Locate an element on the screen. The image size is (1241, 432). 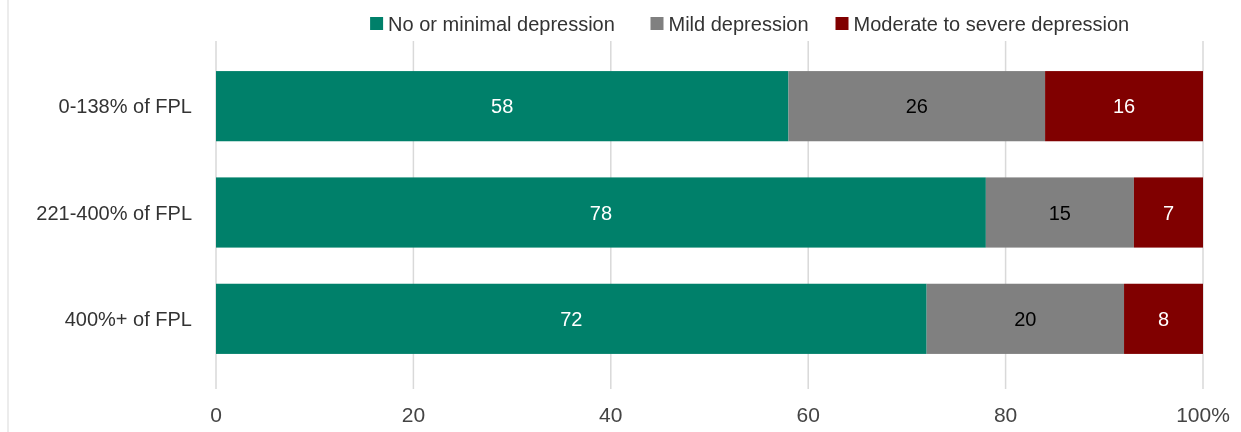
data-label: 8 is located at coordinates (1163, 318).